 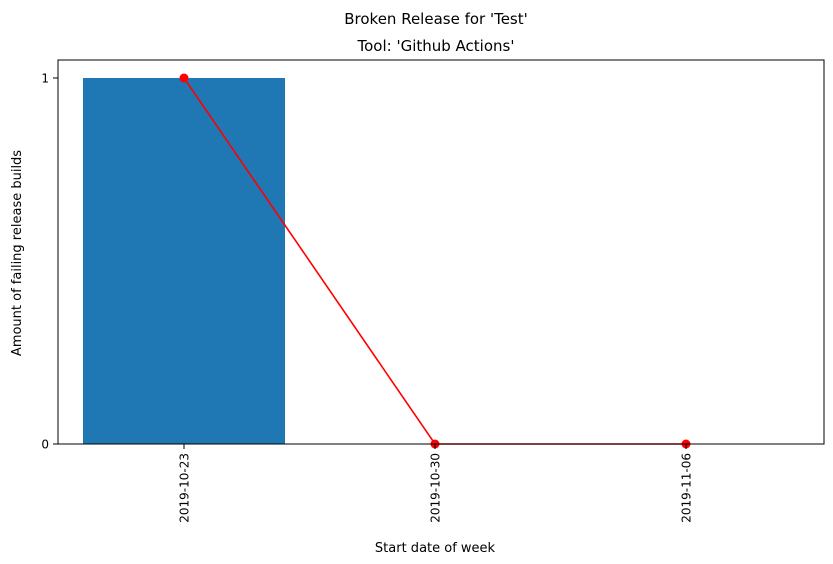 What do you see at coordinates (45, 79) in the screenshot?
I see `y-tick-label-1: 1` at bounding box center [45, 79].